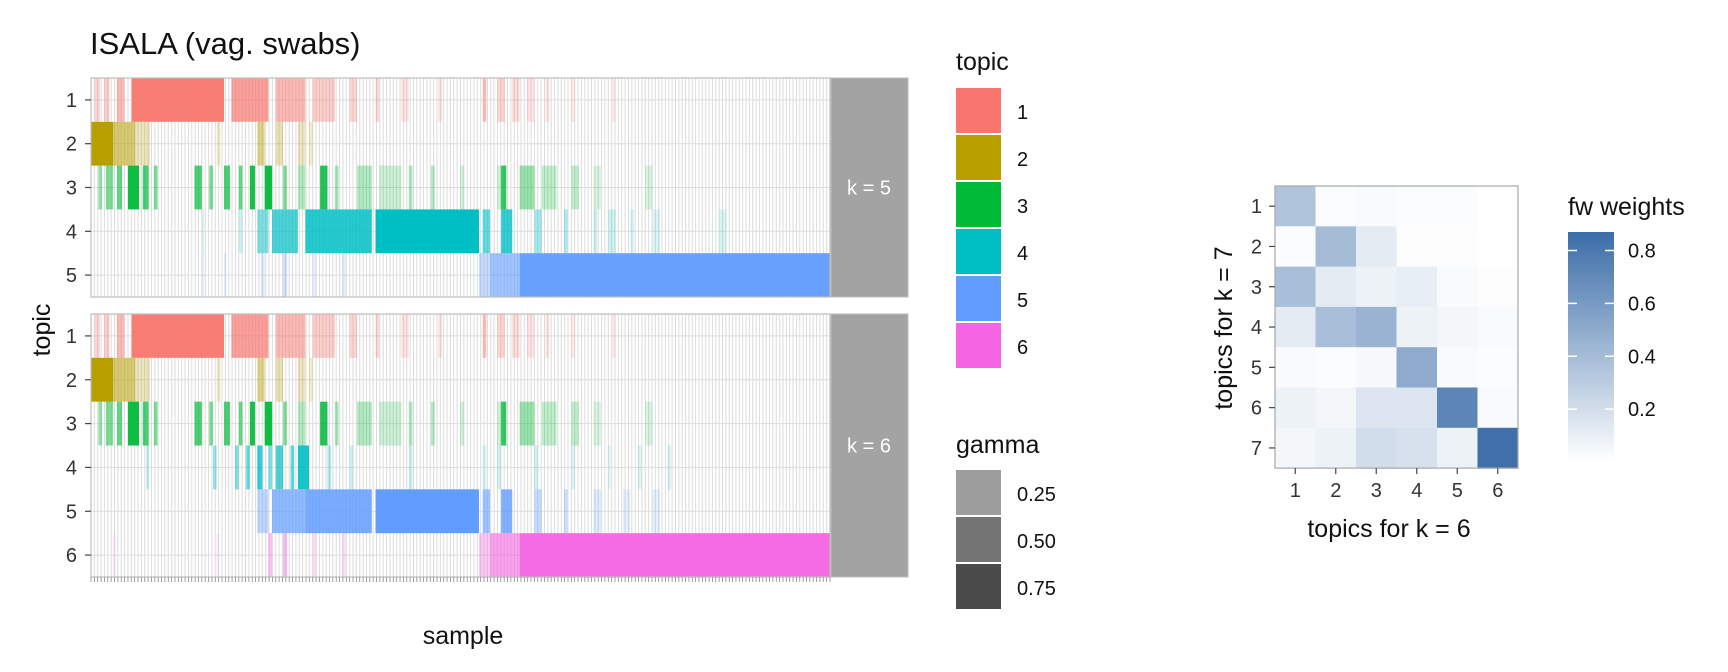 The width and height of the screenshot is (1728, 672). Describe the element at coordinates (71, 425) in the screenshot. I see `y-tick-label: 3` at that location.